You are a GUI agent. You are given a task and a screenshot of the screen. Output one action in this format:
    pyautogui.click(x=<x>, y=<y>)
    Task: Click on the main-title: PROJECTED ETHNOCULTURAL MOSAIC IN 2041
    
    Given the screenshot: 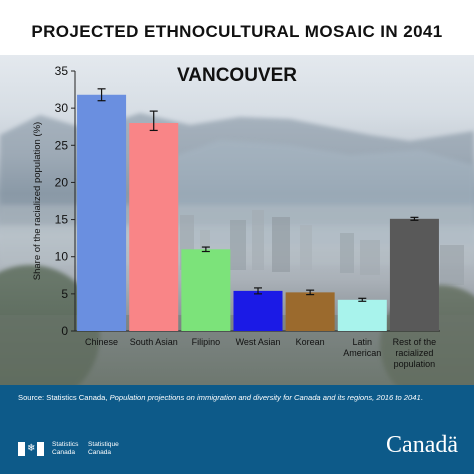 What is the action you would take?
    pyautogui.click(x=237, y=31)
    